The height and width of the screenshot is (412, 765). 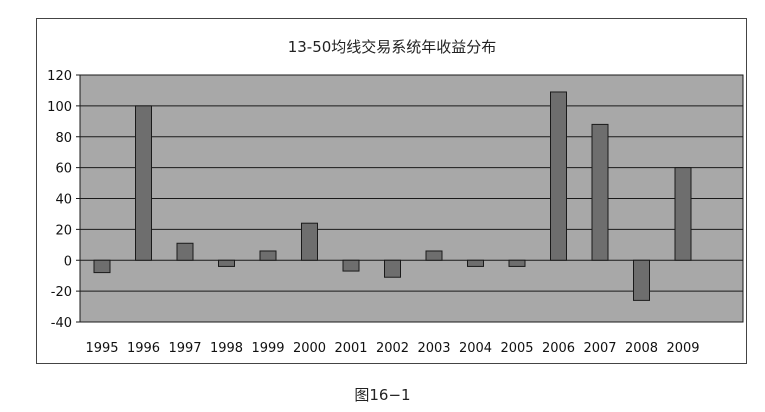 I want to click on x-tick-label: 2002, so click(x=392, y=348).